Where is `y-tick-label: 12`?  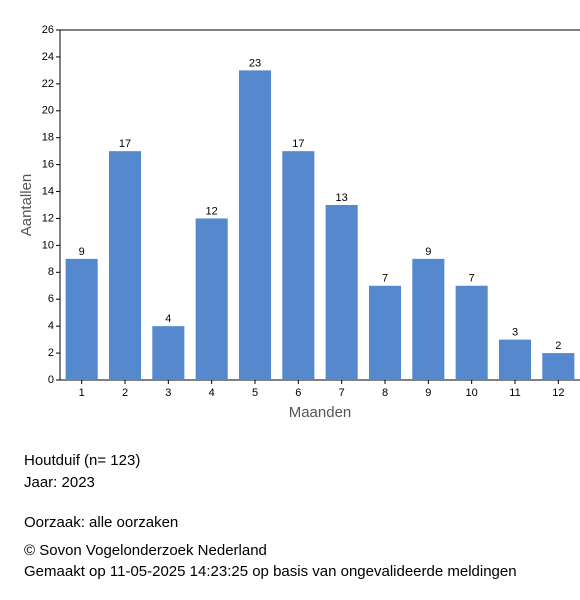 y-tick-label: 12 is located at coordinates (48, 218).